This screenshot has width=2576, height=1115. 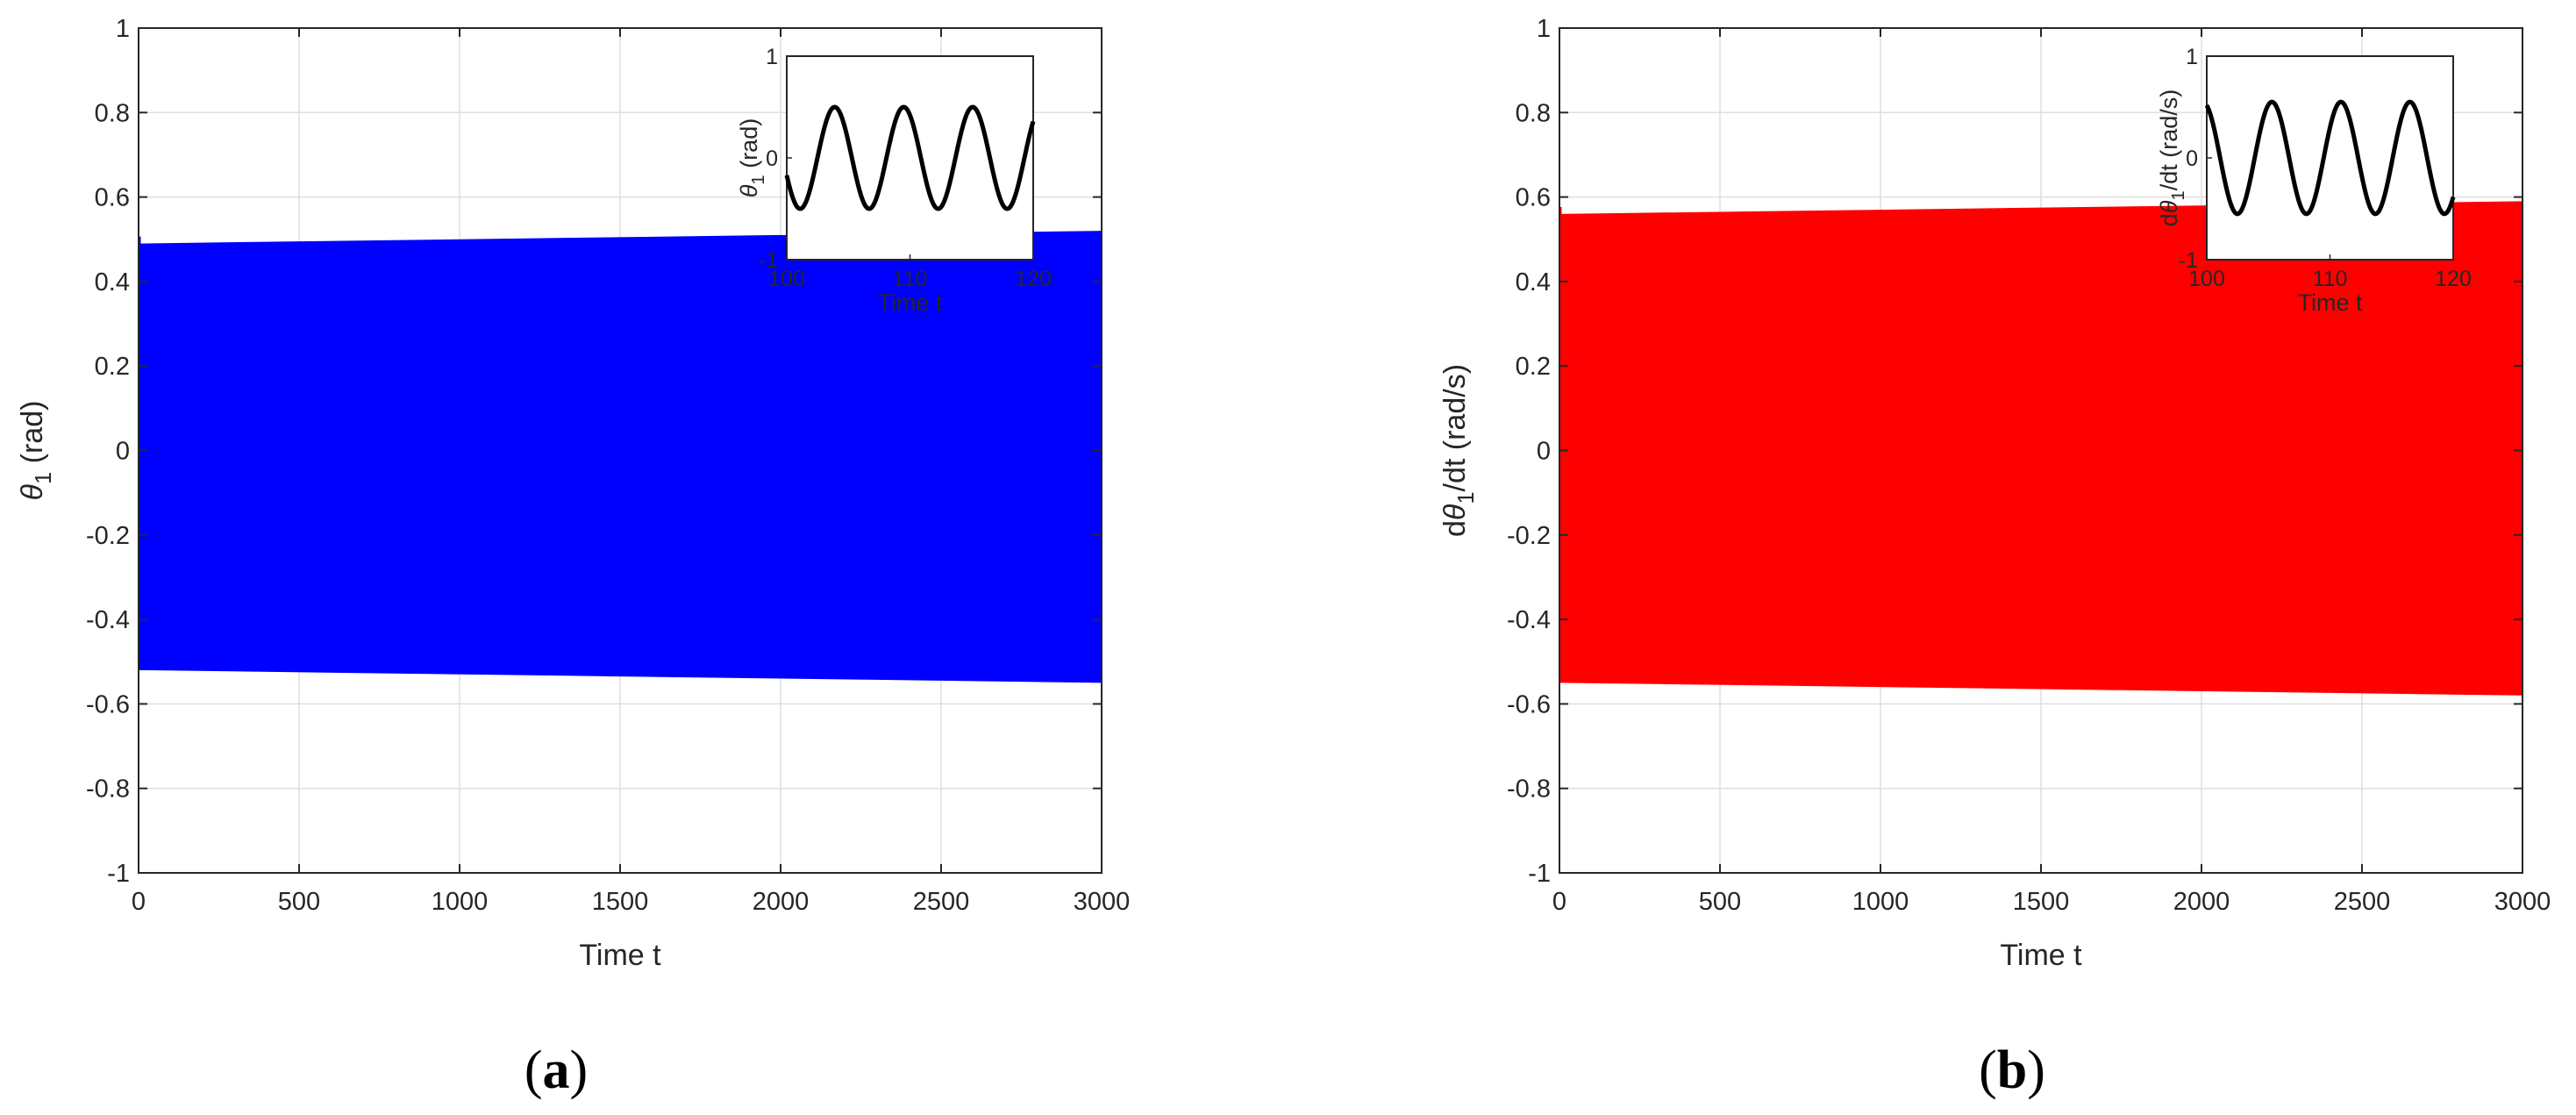 I want to click on panel-a-ytick-label-5: 0, so click(x=123, y=452).